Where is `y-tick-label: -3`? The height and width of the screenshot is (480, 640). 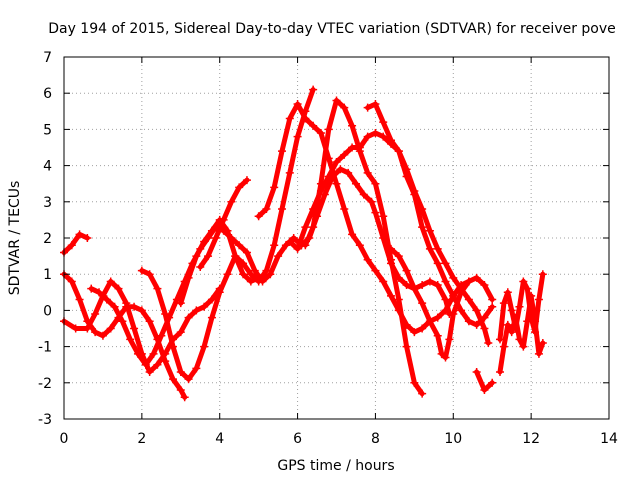
y-tick-label: -3 is located at coordinates (45, 420).